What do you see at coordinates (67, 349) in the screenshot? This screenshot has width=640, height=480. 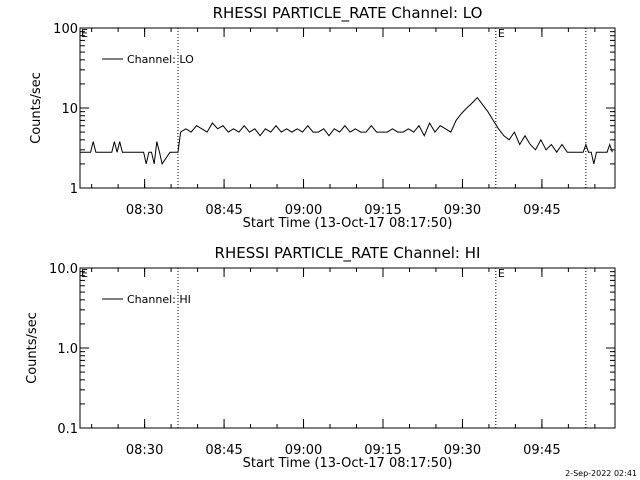 I see `y-tick-label: 1.0` at bounding box center [67, 349].